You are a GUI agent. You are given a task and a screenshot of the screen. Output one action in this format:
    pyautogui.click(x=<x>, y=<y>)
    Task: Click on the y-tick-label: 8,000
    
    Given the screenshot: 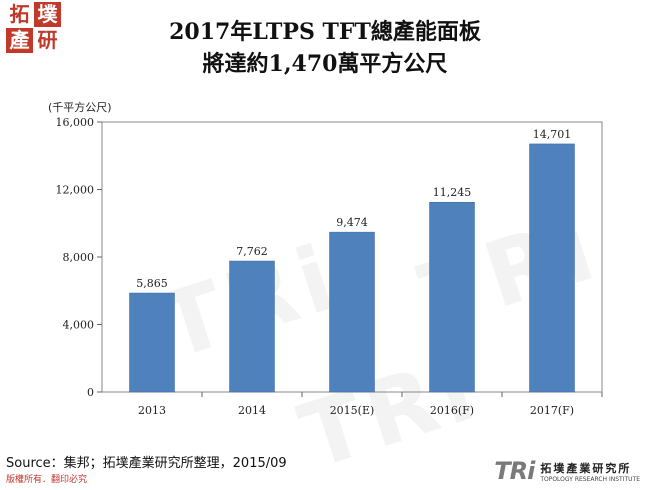 What is the action you would take?
    pyautogui.click(x=79, y=257)
    